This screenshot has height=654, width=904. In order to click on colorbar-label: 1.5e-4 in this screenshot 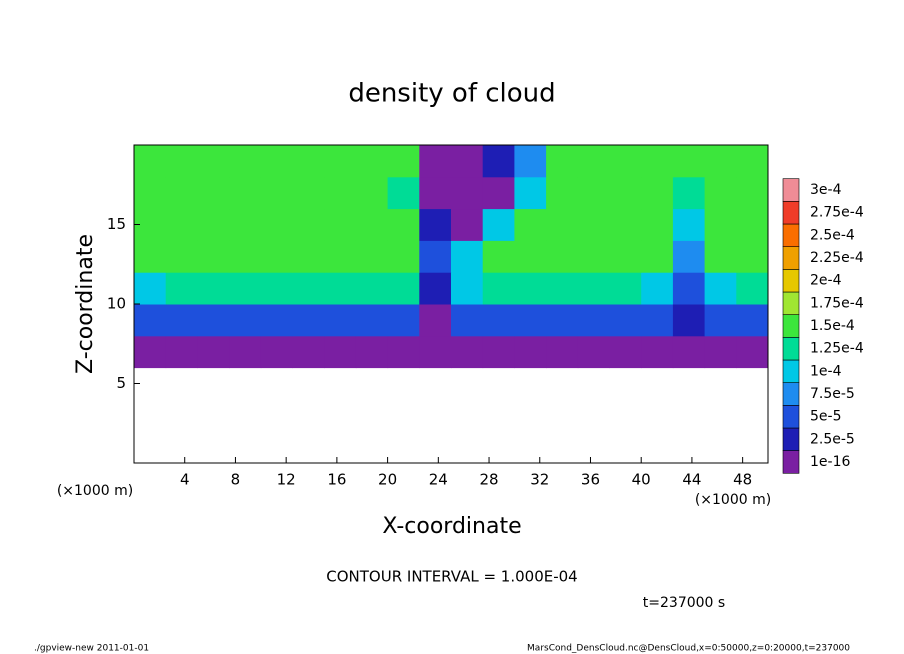, I will do `click(832, 326)`.